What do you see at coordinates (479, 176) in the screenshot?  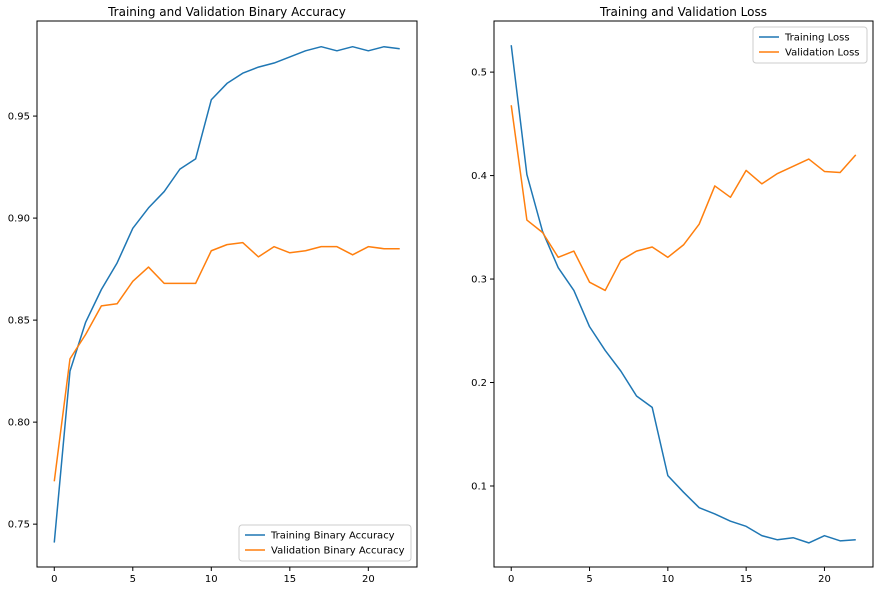 I see `loss-ytick-label: 0.4` at bounding box center [479, 176].